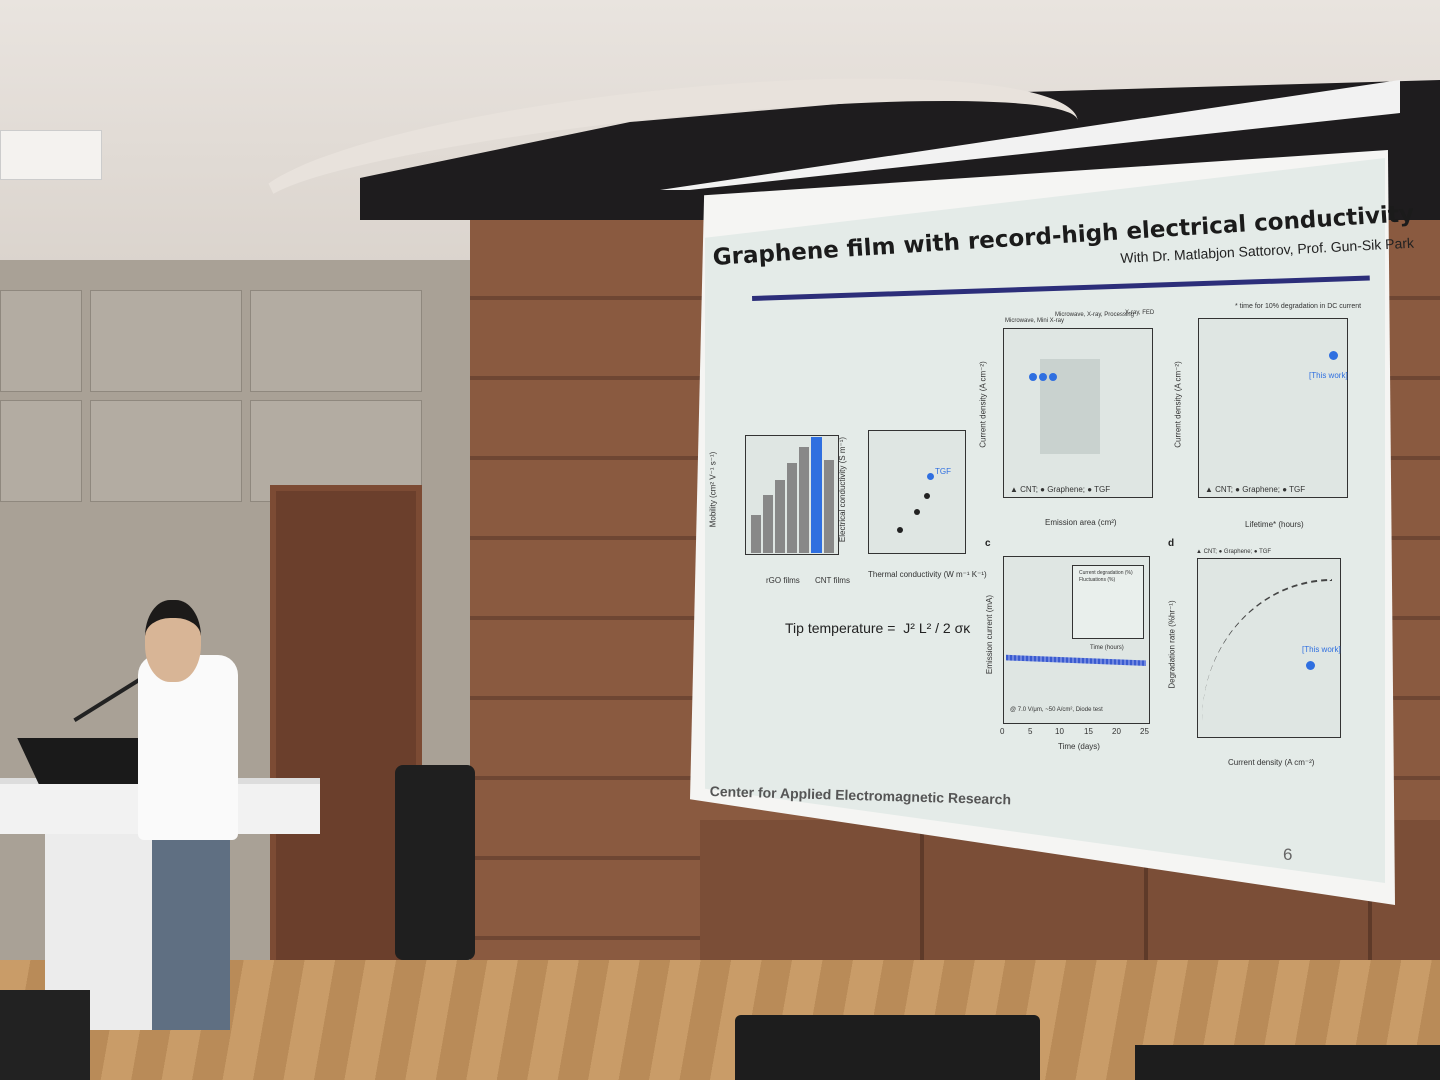 The image size is (1440, 1080). Describe the element at coordinates (983, 404) in the screenshot. I see `area-ylabel: Current density (A cm⁻²)` at that location.